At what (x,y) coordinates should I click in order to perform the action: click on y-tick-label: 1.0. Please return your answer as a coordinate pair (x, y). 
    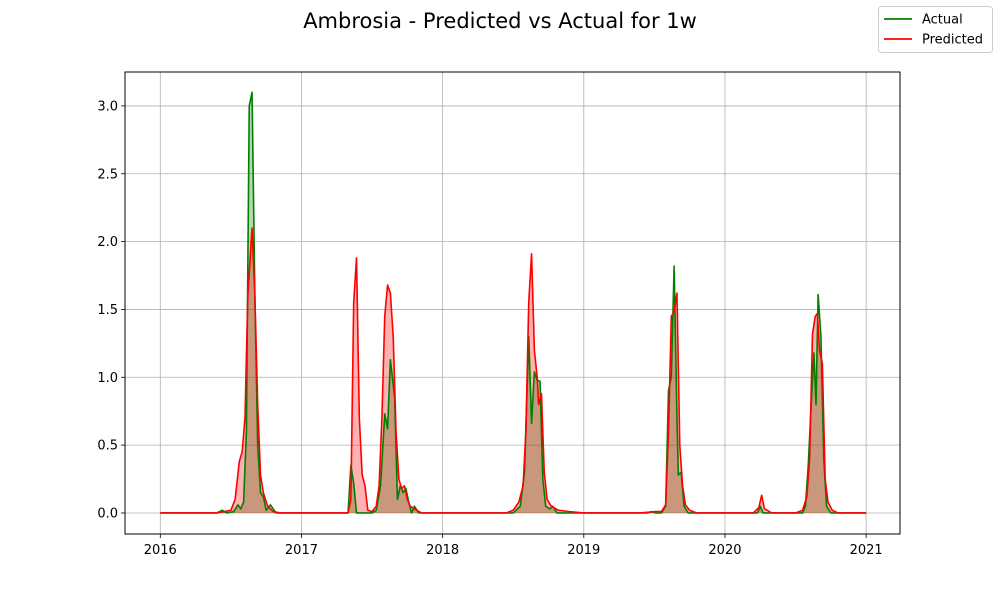
    Looking at the image, I should click on (107, 378).